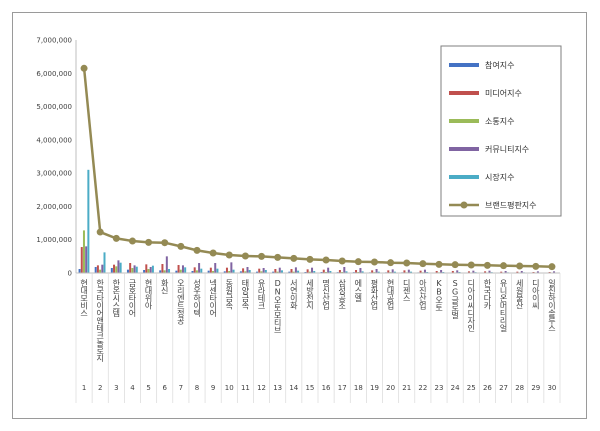 This screenshot has height=431, width=600. What do you see at coordinates (54, 240) in the screenshot?
I see `y-tick-label: 1,000,000` at bounding box center [54, 240].